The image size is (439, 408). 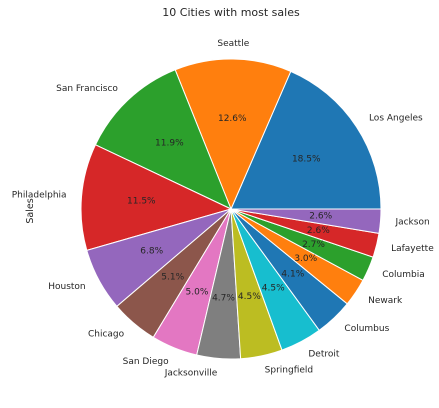 What do you see at coordinates (306, 140) in the screenshot?
I see `pie-slice-los-angeles` at bounding box center [306, 140].